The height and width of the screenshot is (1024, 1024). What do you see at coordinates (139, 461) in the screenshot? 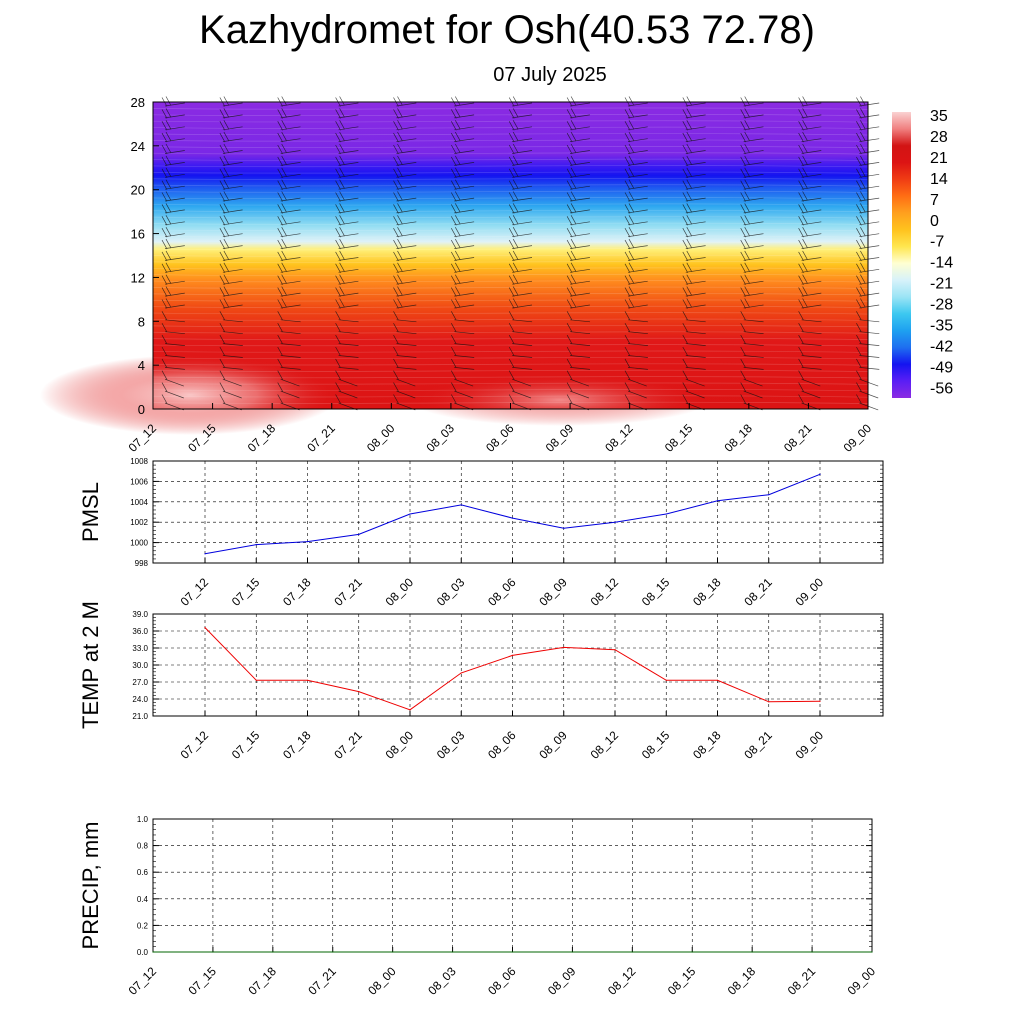
I see `y-tick-label: 1008` at bounding box center [139, 461].